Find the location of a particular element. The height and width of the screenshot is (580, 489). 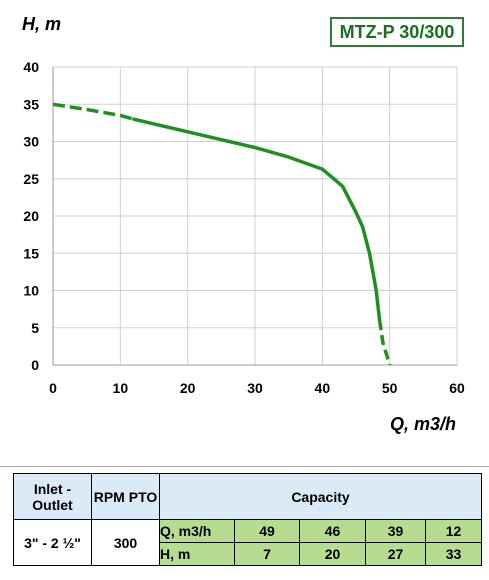

y-tick-label: 0 is located at coordinates (35, 365).